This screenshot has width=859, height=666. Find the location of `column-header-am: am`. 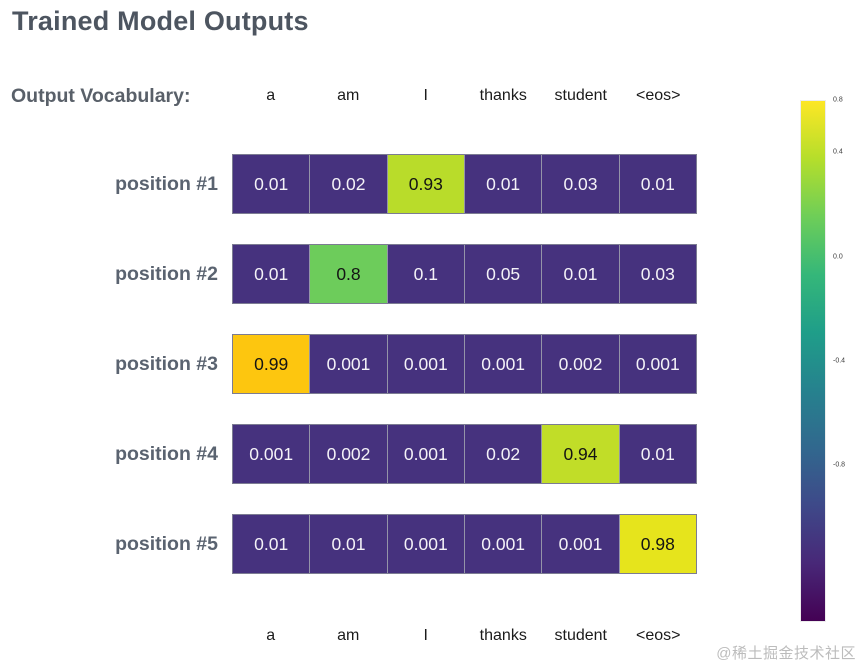

column-header-am: am is located at coordinates (348, 95).